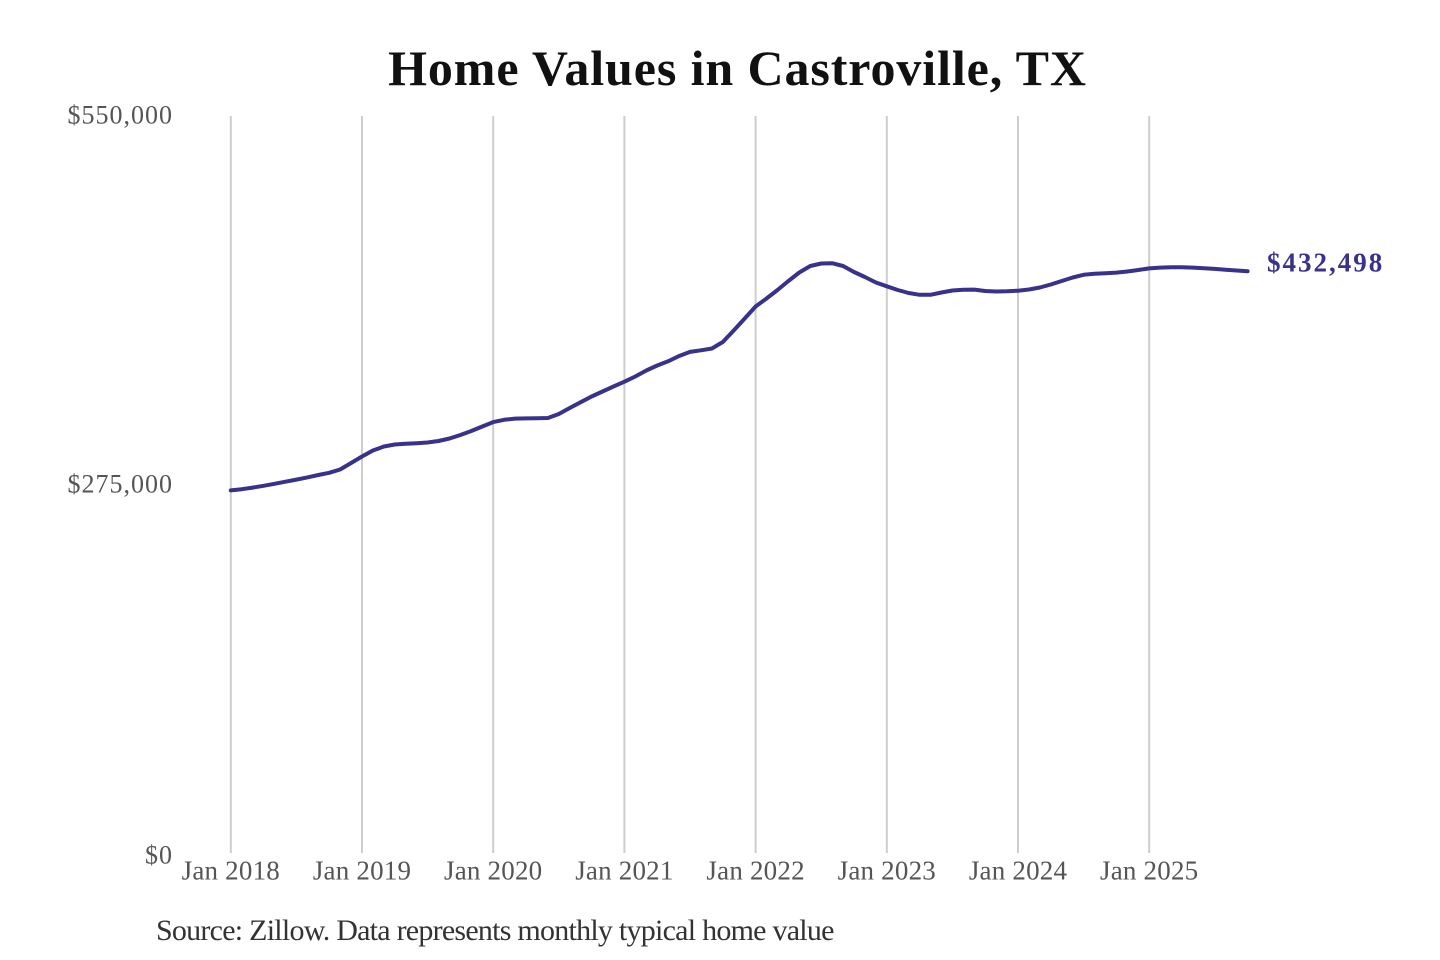 Image resolution: width=1440 pixels, height=960 pixels. I want to click on svg-text: Jan 2023, so click(887, 871).